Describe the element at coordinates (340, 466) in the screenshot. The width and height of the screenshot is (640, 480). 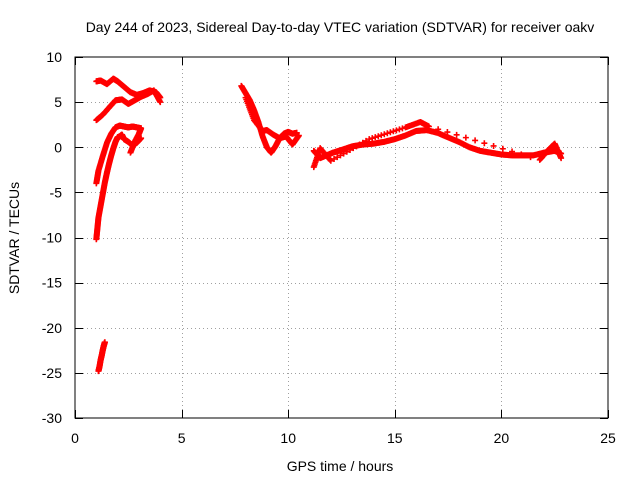
I see `x-axis-title: GPS time / hours` at that location.